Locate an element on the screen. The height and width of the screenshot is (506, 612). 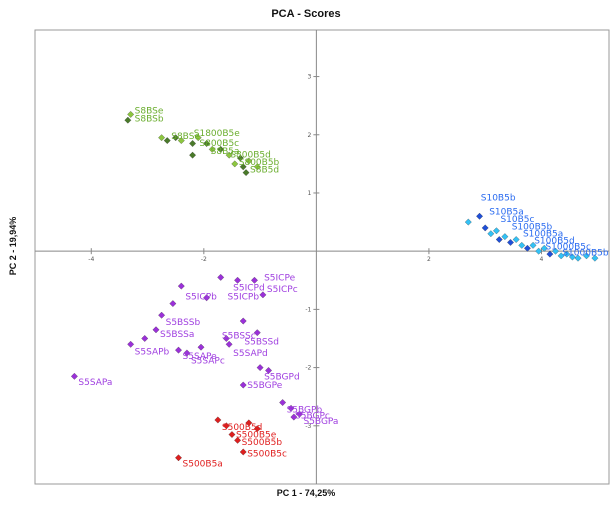
chart-title: PCA - Scores is located at coordinates (306, 14).